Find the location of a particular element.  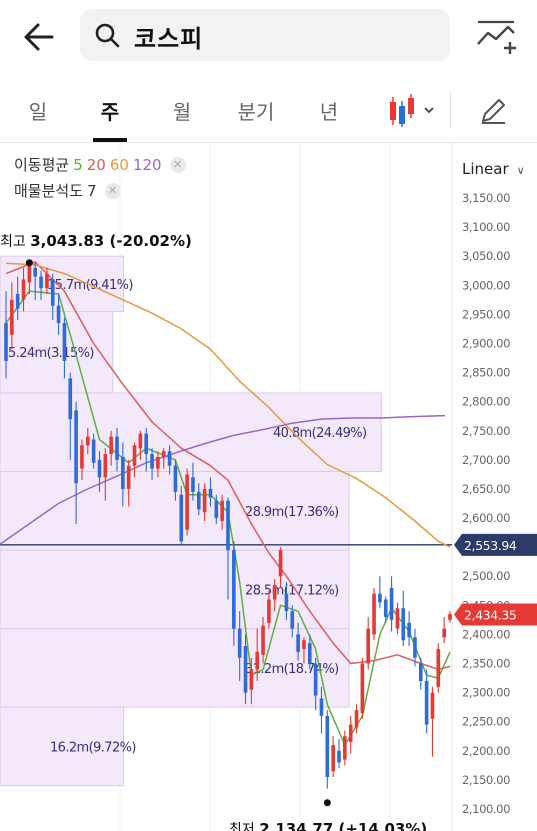

volume-profile-label: 16.2m(9.72%) is located at coordinates (93, 747).